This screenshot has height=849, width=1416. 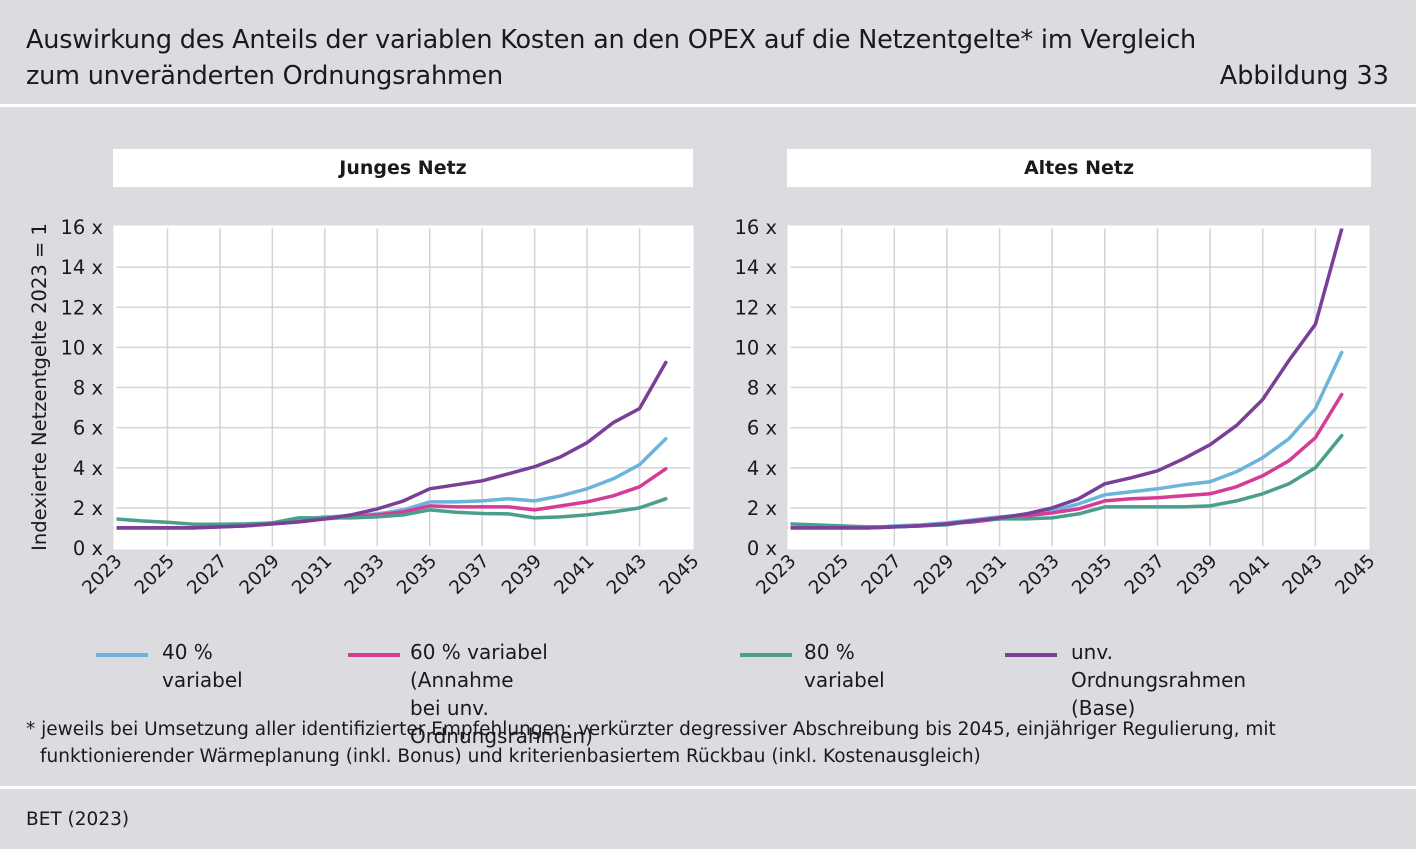 What do you see at coordinates (1355, 575) in the screenshot?
I see `x-tick-label-altes-netz: 2045` at bounding box center [1355, 575].